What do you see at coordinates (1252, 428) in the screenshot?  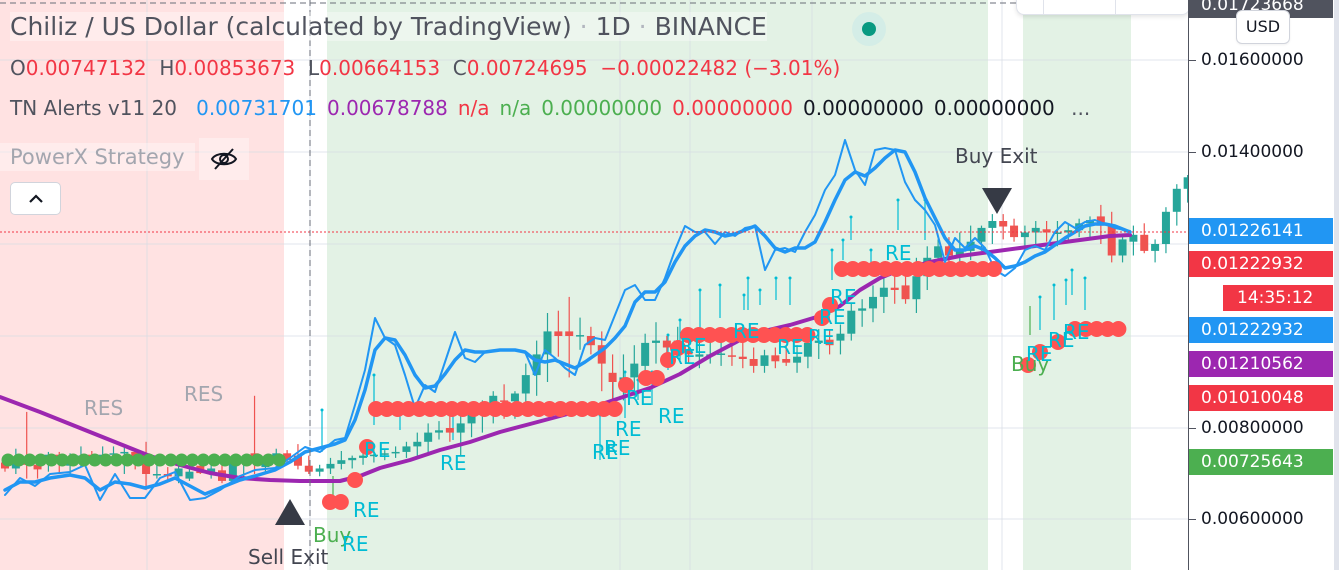 I see `axis-tick-label: 0.00800000` at bounding box center [1252, 428].